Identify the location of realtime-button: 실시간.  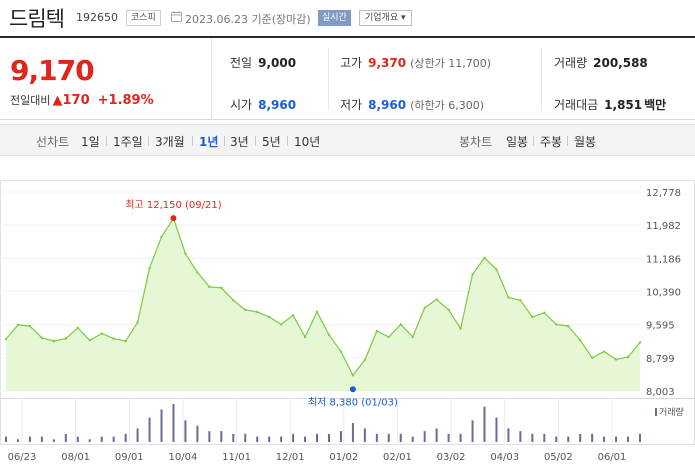
(334, 18).